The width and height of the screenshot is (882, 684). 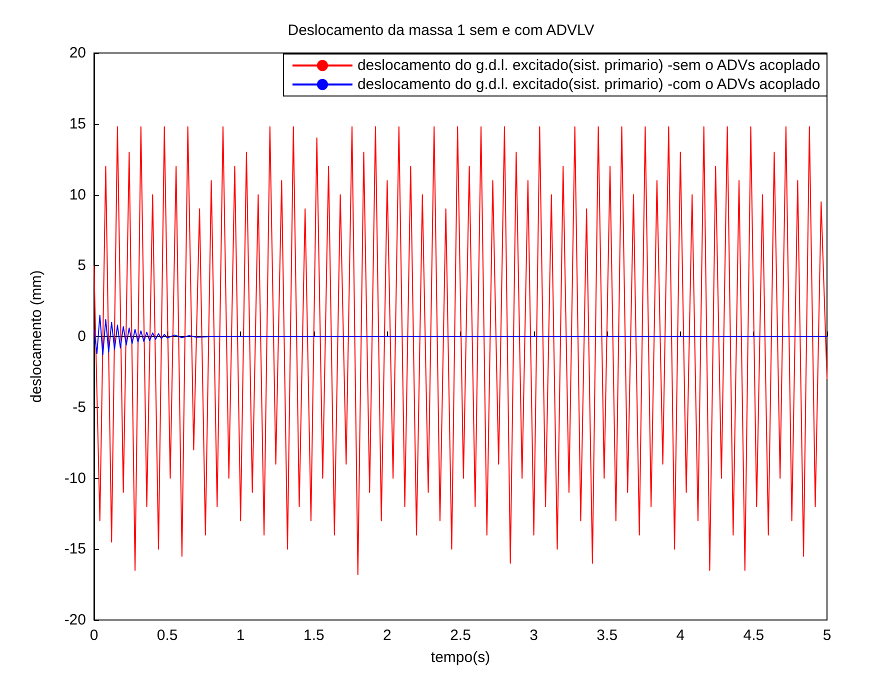 What do you see at coordinates (607, 635) in the screenshot?
I see `x-tick-label: 3.5` at bounding box center [607, 635].